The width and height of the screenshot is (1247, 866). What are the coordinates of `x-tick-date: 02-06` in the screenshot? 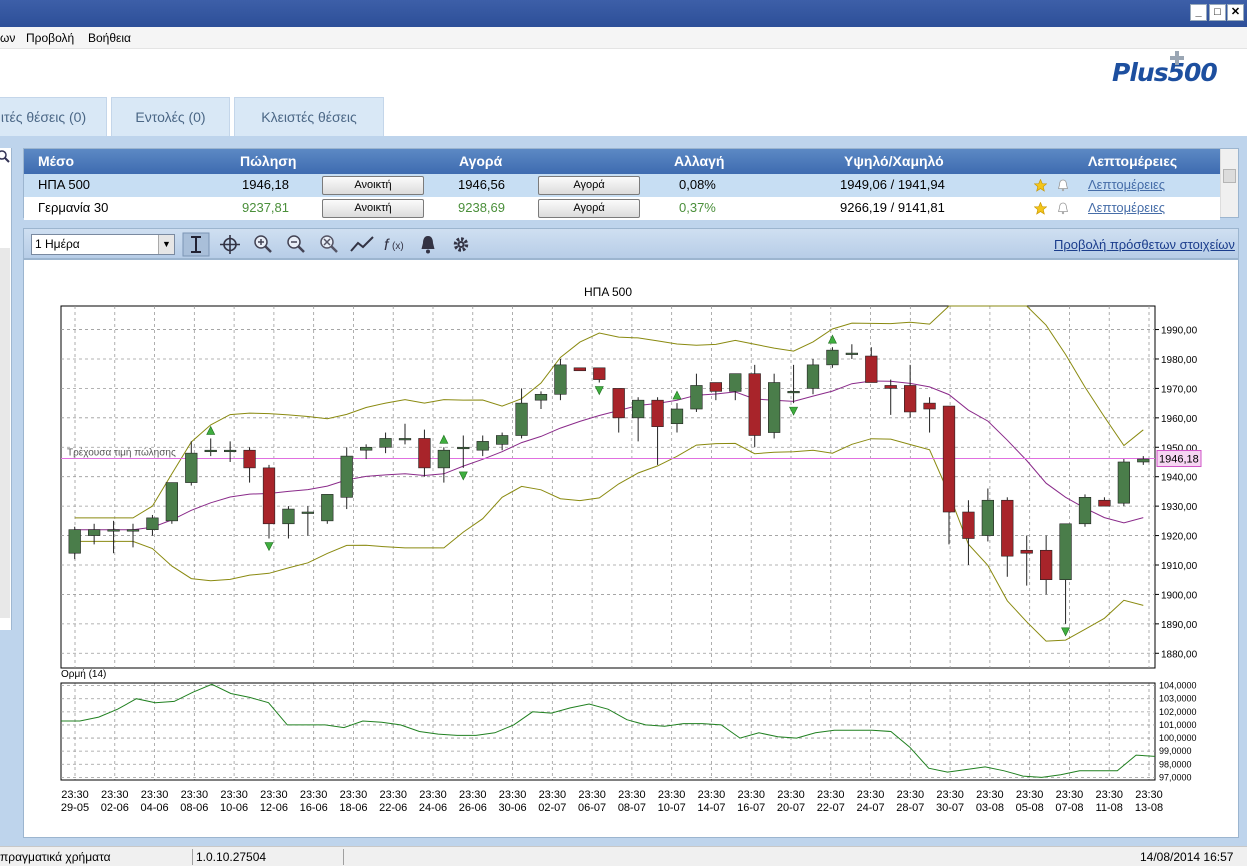 It's located at (115, 808).